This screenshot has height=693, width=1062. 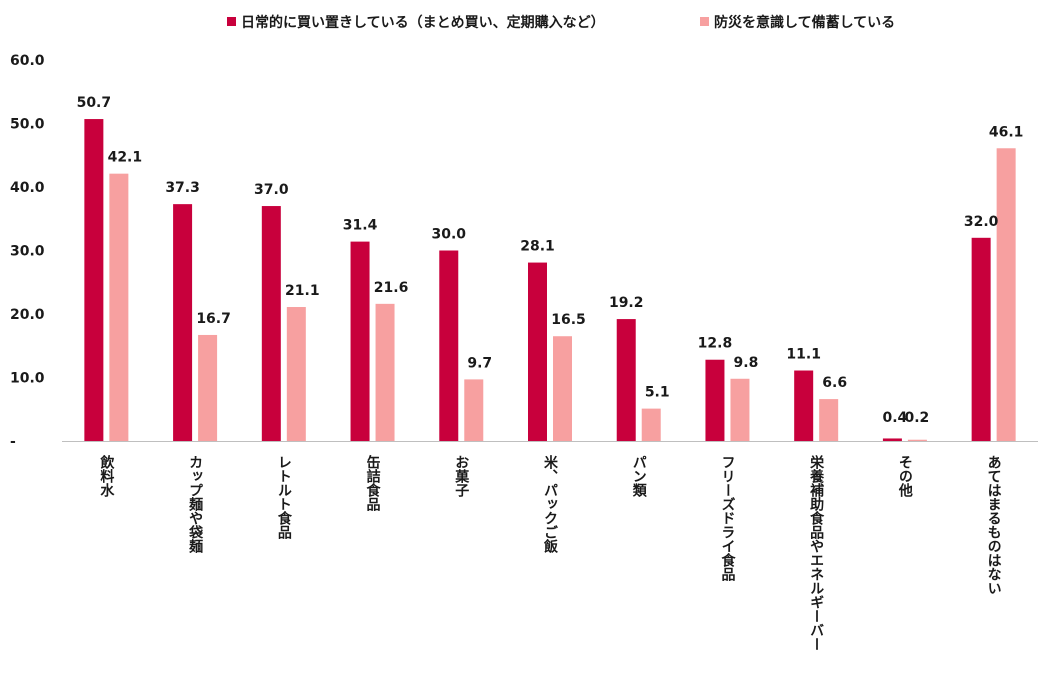 I want to click on x-tick-label: 缶詰食品, so click(x=373, y=483).